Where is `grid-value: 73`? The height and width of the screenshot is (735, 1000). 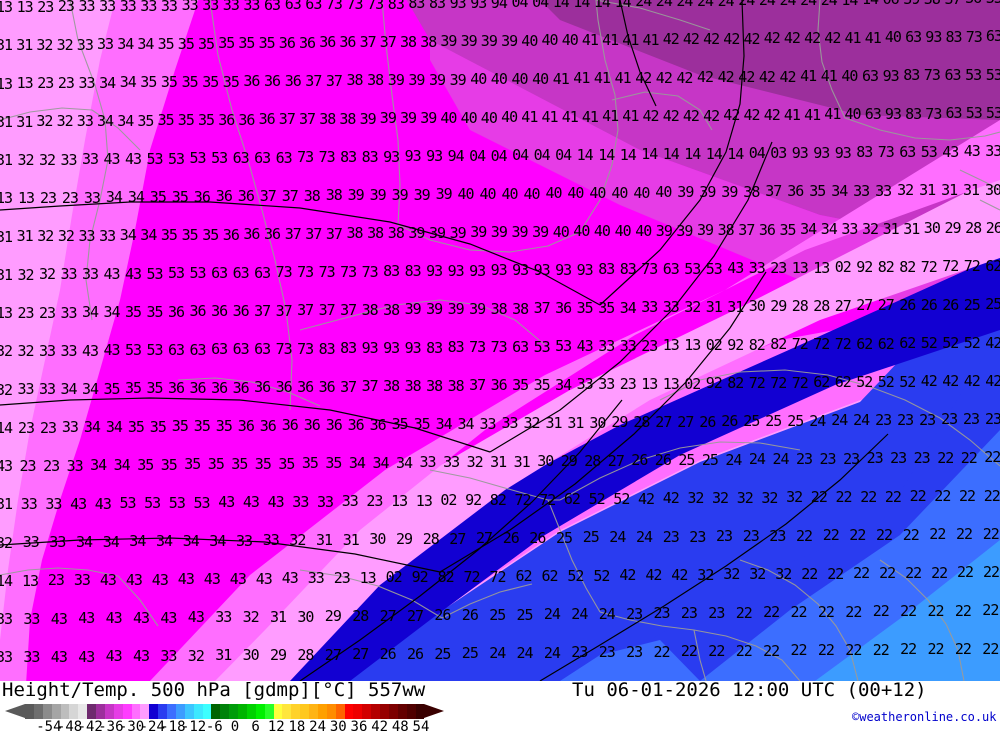 grid-value: 73 is located at coordinates (327, 272).